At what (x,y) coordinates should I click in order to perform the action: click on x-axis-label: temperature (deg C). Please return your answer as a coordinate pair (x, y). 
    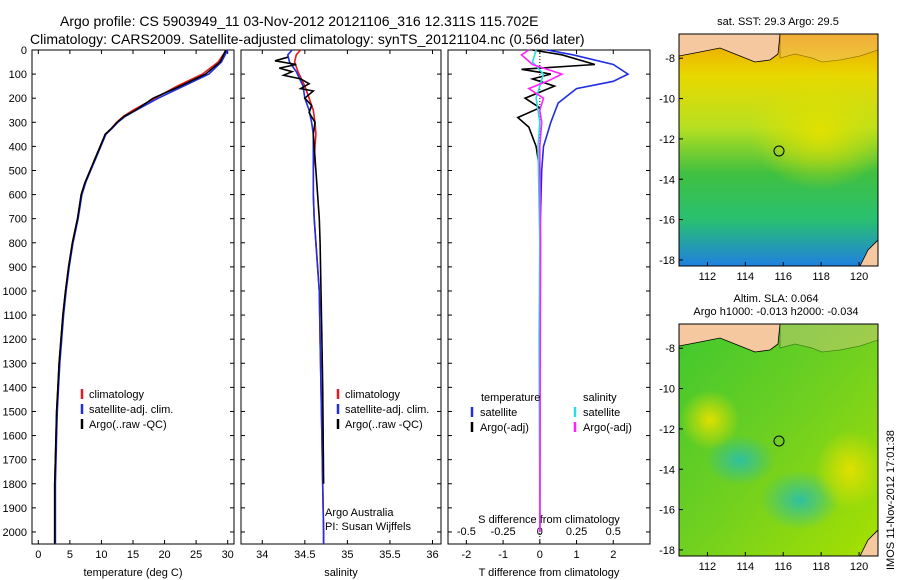
    Looking at the image, I should click on (132, 573).